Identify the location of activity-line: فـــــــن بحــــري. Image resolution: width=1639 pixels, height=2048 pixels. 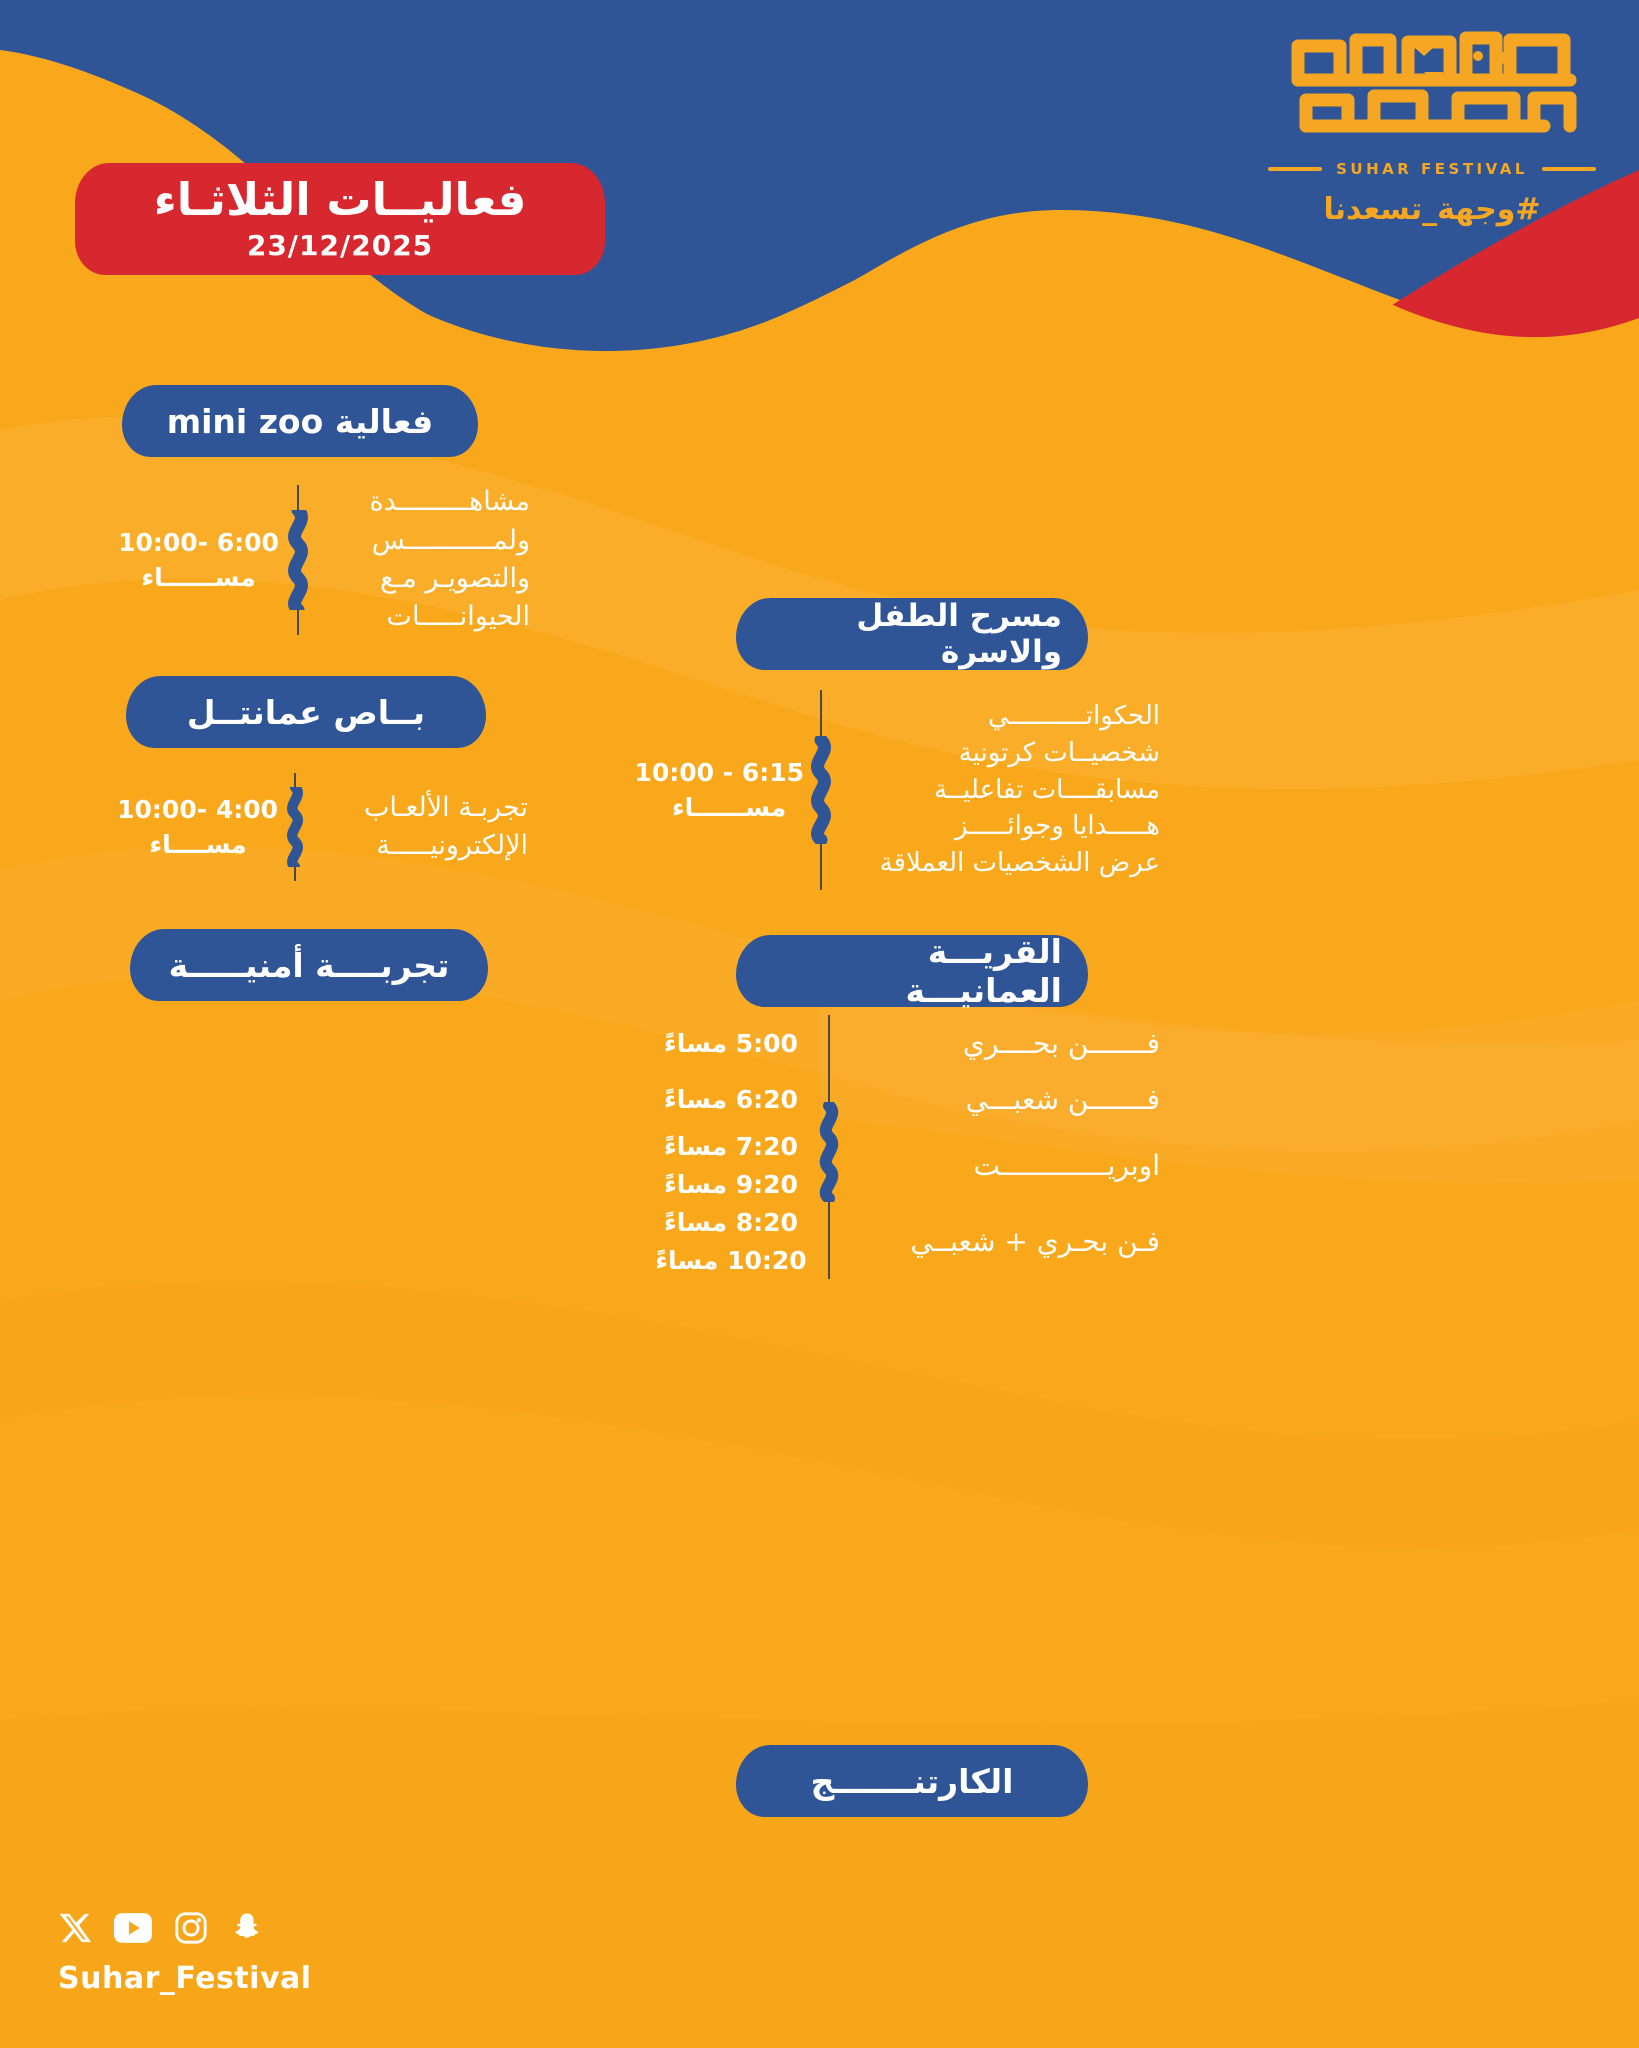
(1061, 1043).